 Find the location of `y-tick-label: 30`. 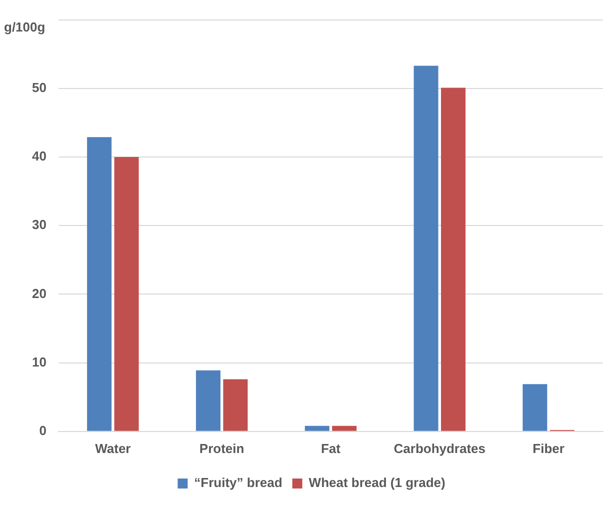

y-tick-label: 30 is located at coordinates (39, 224).